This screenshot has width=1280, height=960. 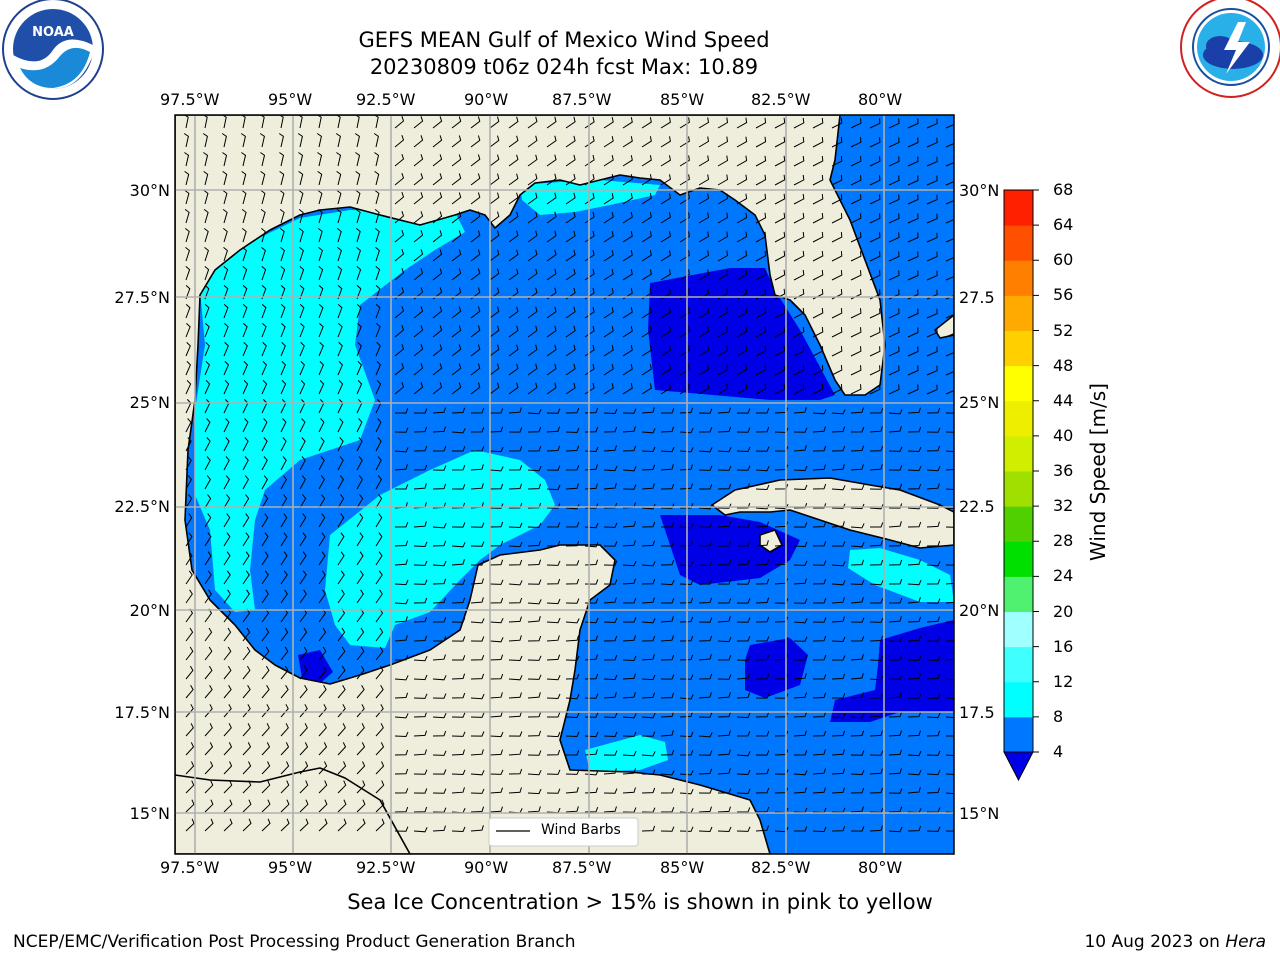 What do you see at coordinates (1063, 225) in the screenshot?
I see `colorbar-tick-label: 64` at bounding box center [1063, 225].